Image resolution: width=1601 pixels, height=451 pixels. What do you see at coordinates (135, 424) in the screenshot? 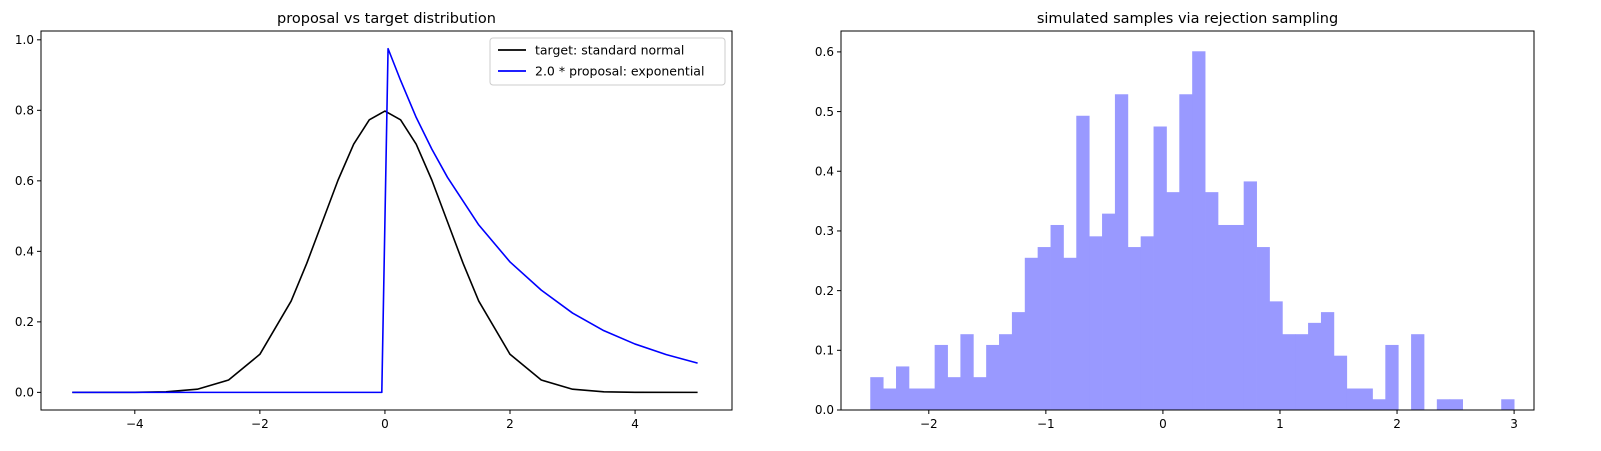
I see `x-tick-label: −4` at bounding box center [135, 424].